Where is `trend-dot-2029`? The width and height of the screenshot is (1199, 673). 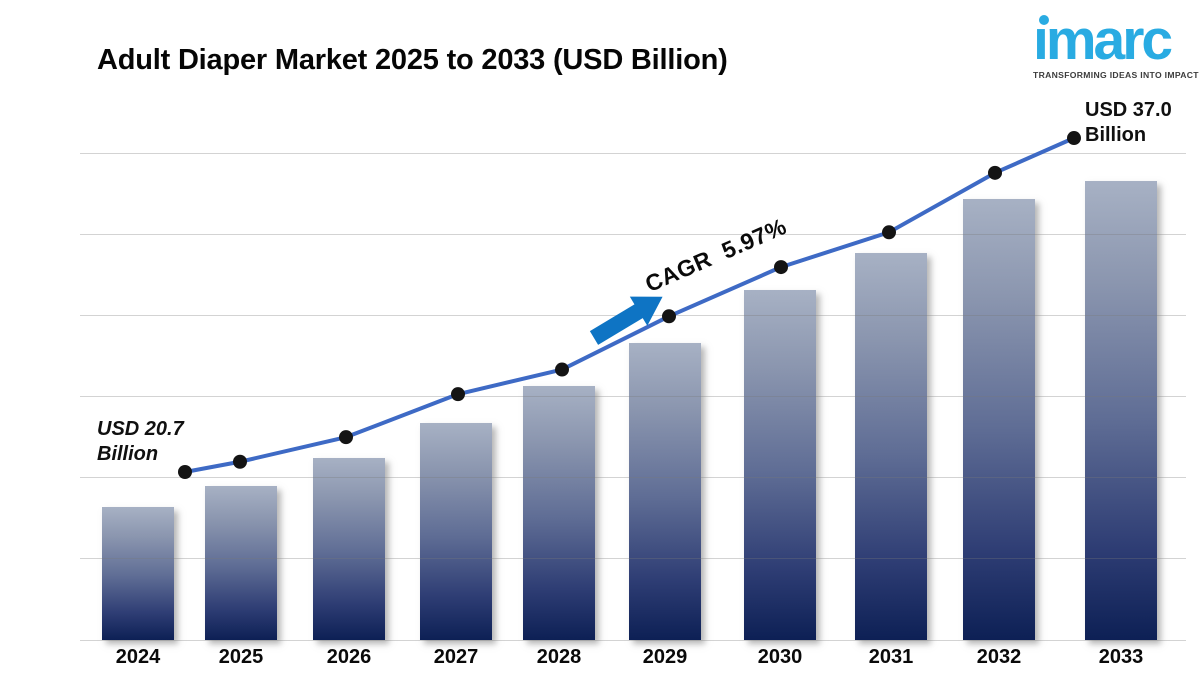
trend-dot-2029 is located at coordinates (669, 316).